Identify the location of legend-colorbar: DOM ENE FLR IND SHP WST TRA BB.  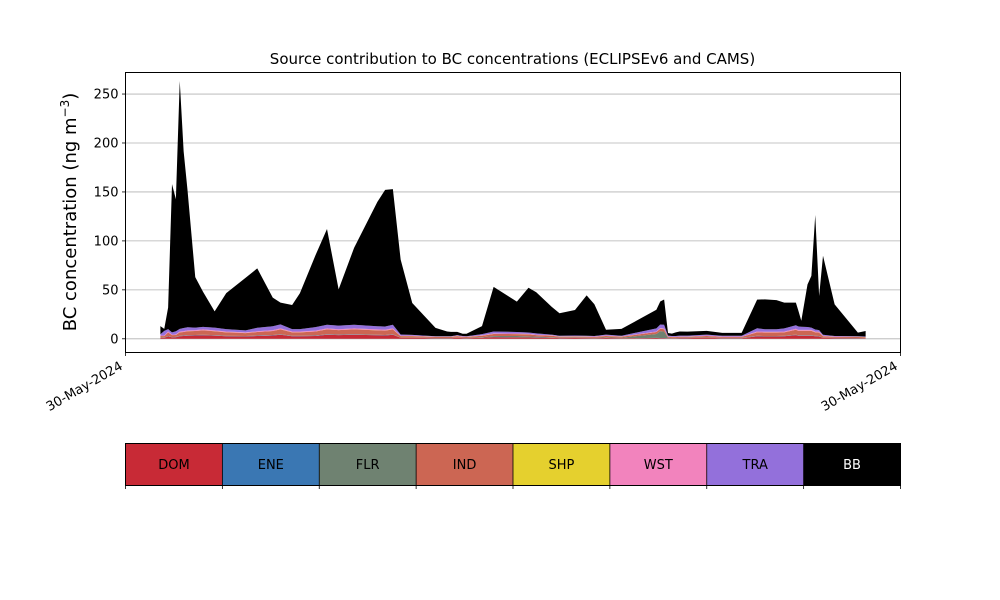
(513, 466).